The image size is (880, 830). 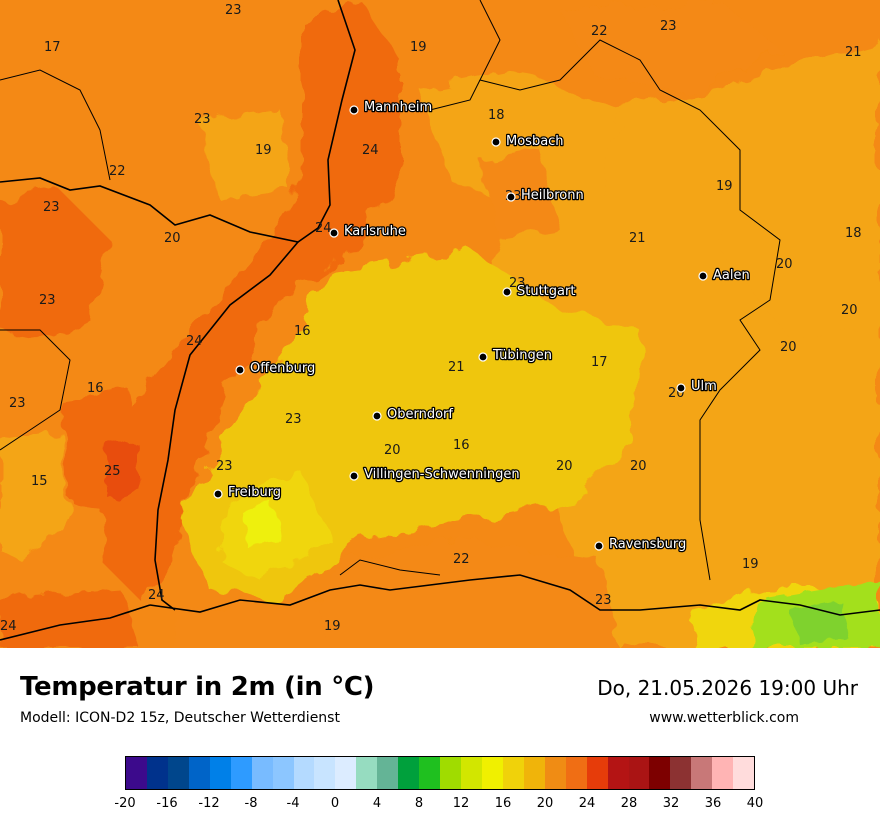 What do you see at coordinates (461, 803) in the screenshot?
I see `legend-tick-label: 12` at bounding box center [461, 803].